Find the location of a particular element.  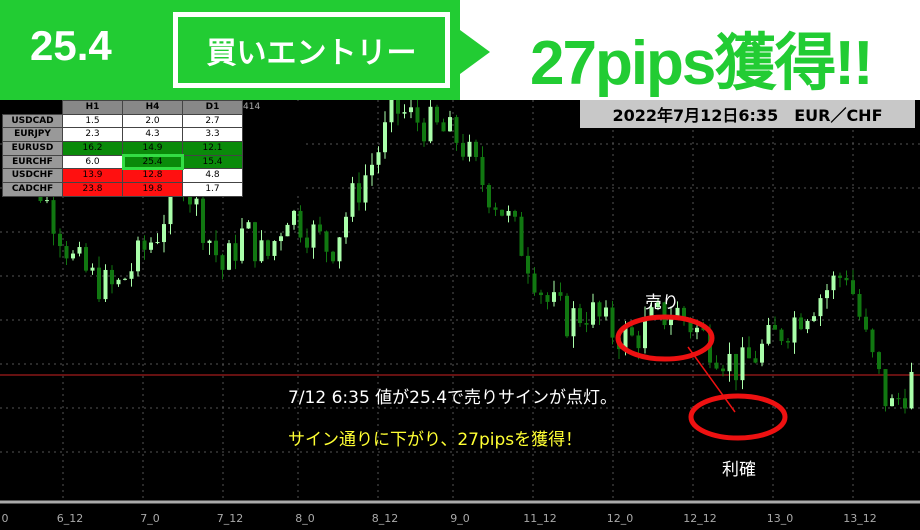

pair-label: USDCAD is located at coordinates (32, 121).